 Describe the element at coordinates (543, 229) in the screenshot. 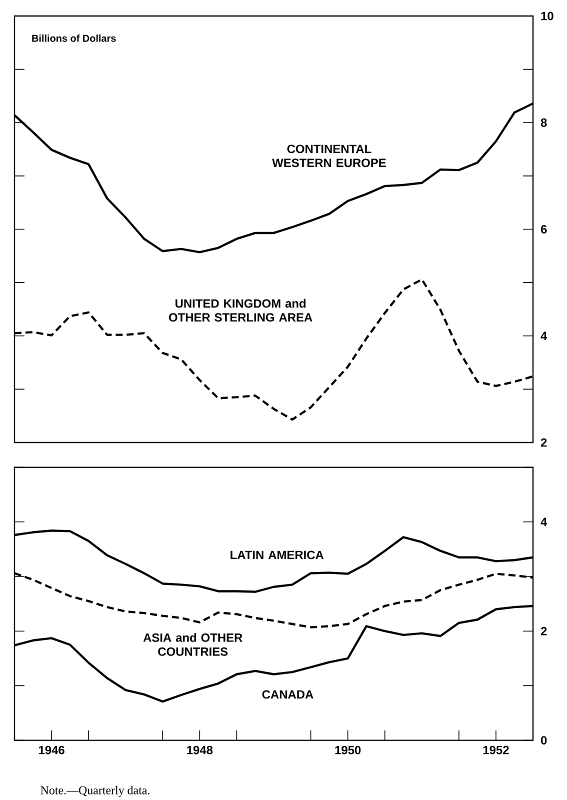

I see `y-tick-label: 6` at that location.